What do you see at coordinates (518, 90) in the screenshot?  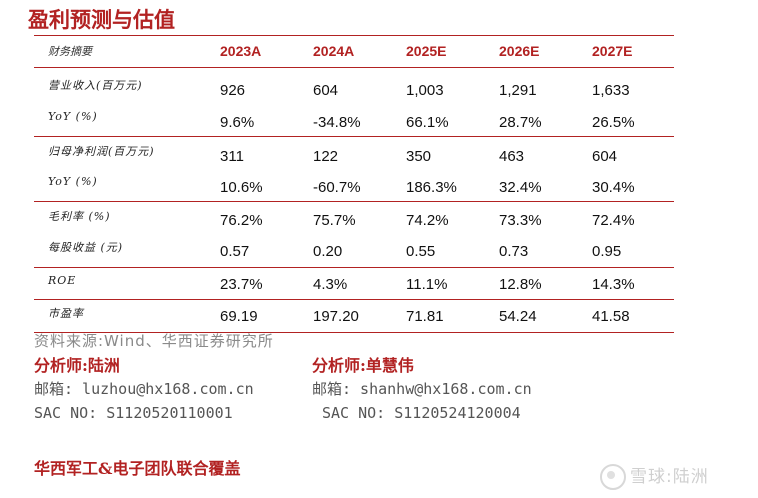 I see `table-cell: 1,291` at bounding box center [518, 90].